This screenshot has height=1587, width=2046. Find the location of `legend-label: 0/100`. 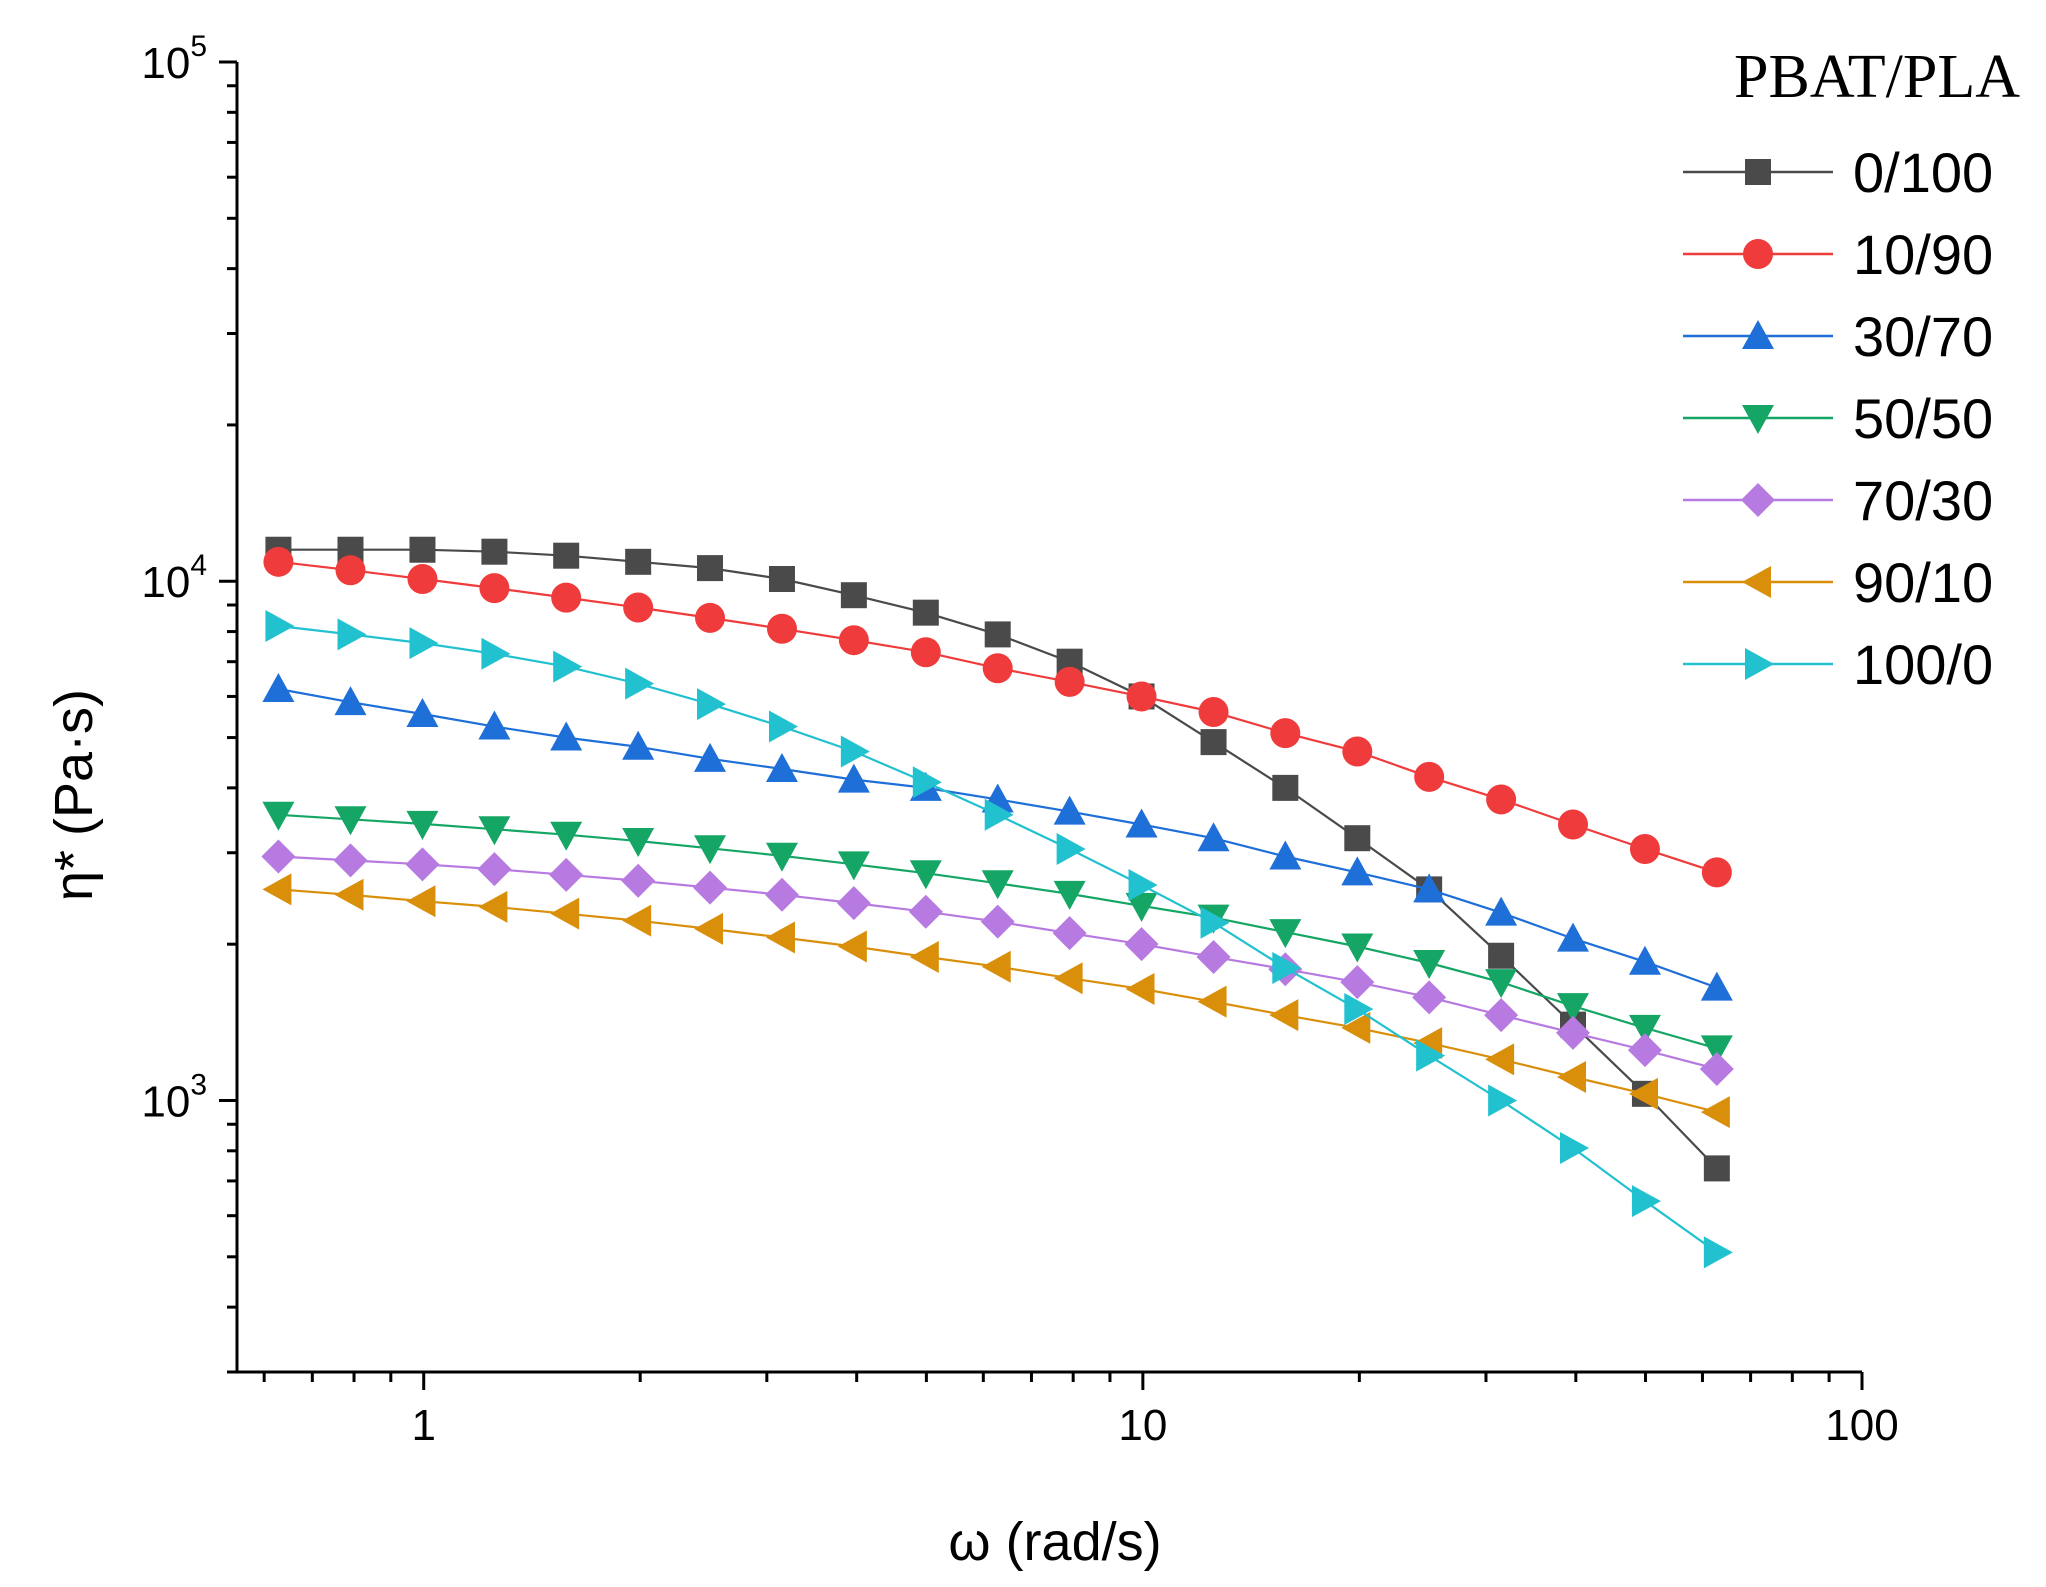

legend-label: 0/100 is located at coordinates (1923, 172).